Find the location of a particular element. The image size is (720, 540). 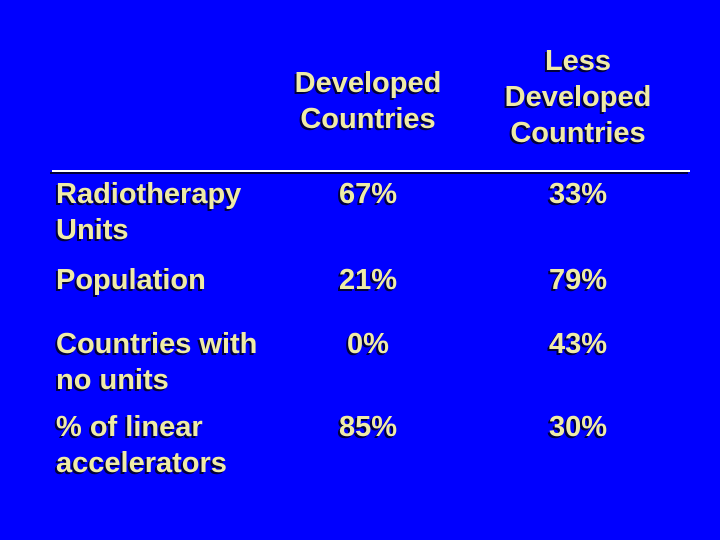

column-header-less-developed: Less Developed Countries is located at coordinates (578, 97).